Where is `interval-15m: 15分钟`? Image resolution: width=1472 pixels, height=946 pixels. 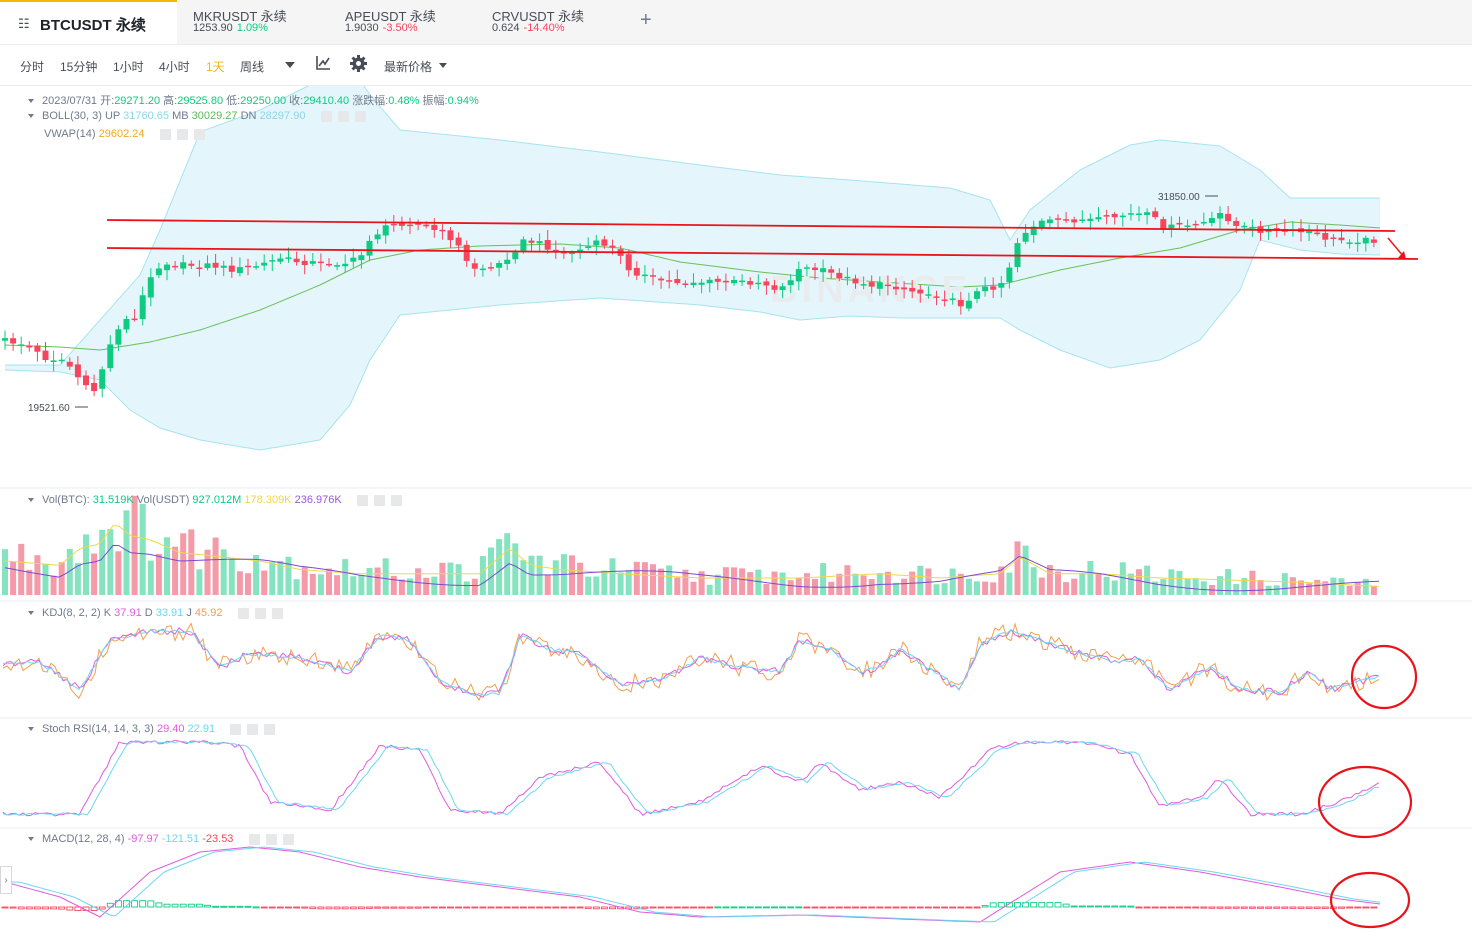 interval-15m: 15分钟 is located at coordinates (79, 67).